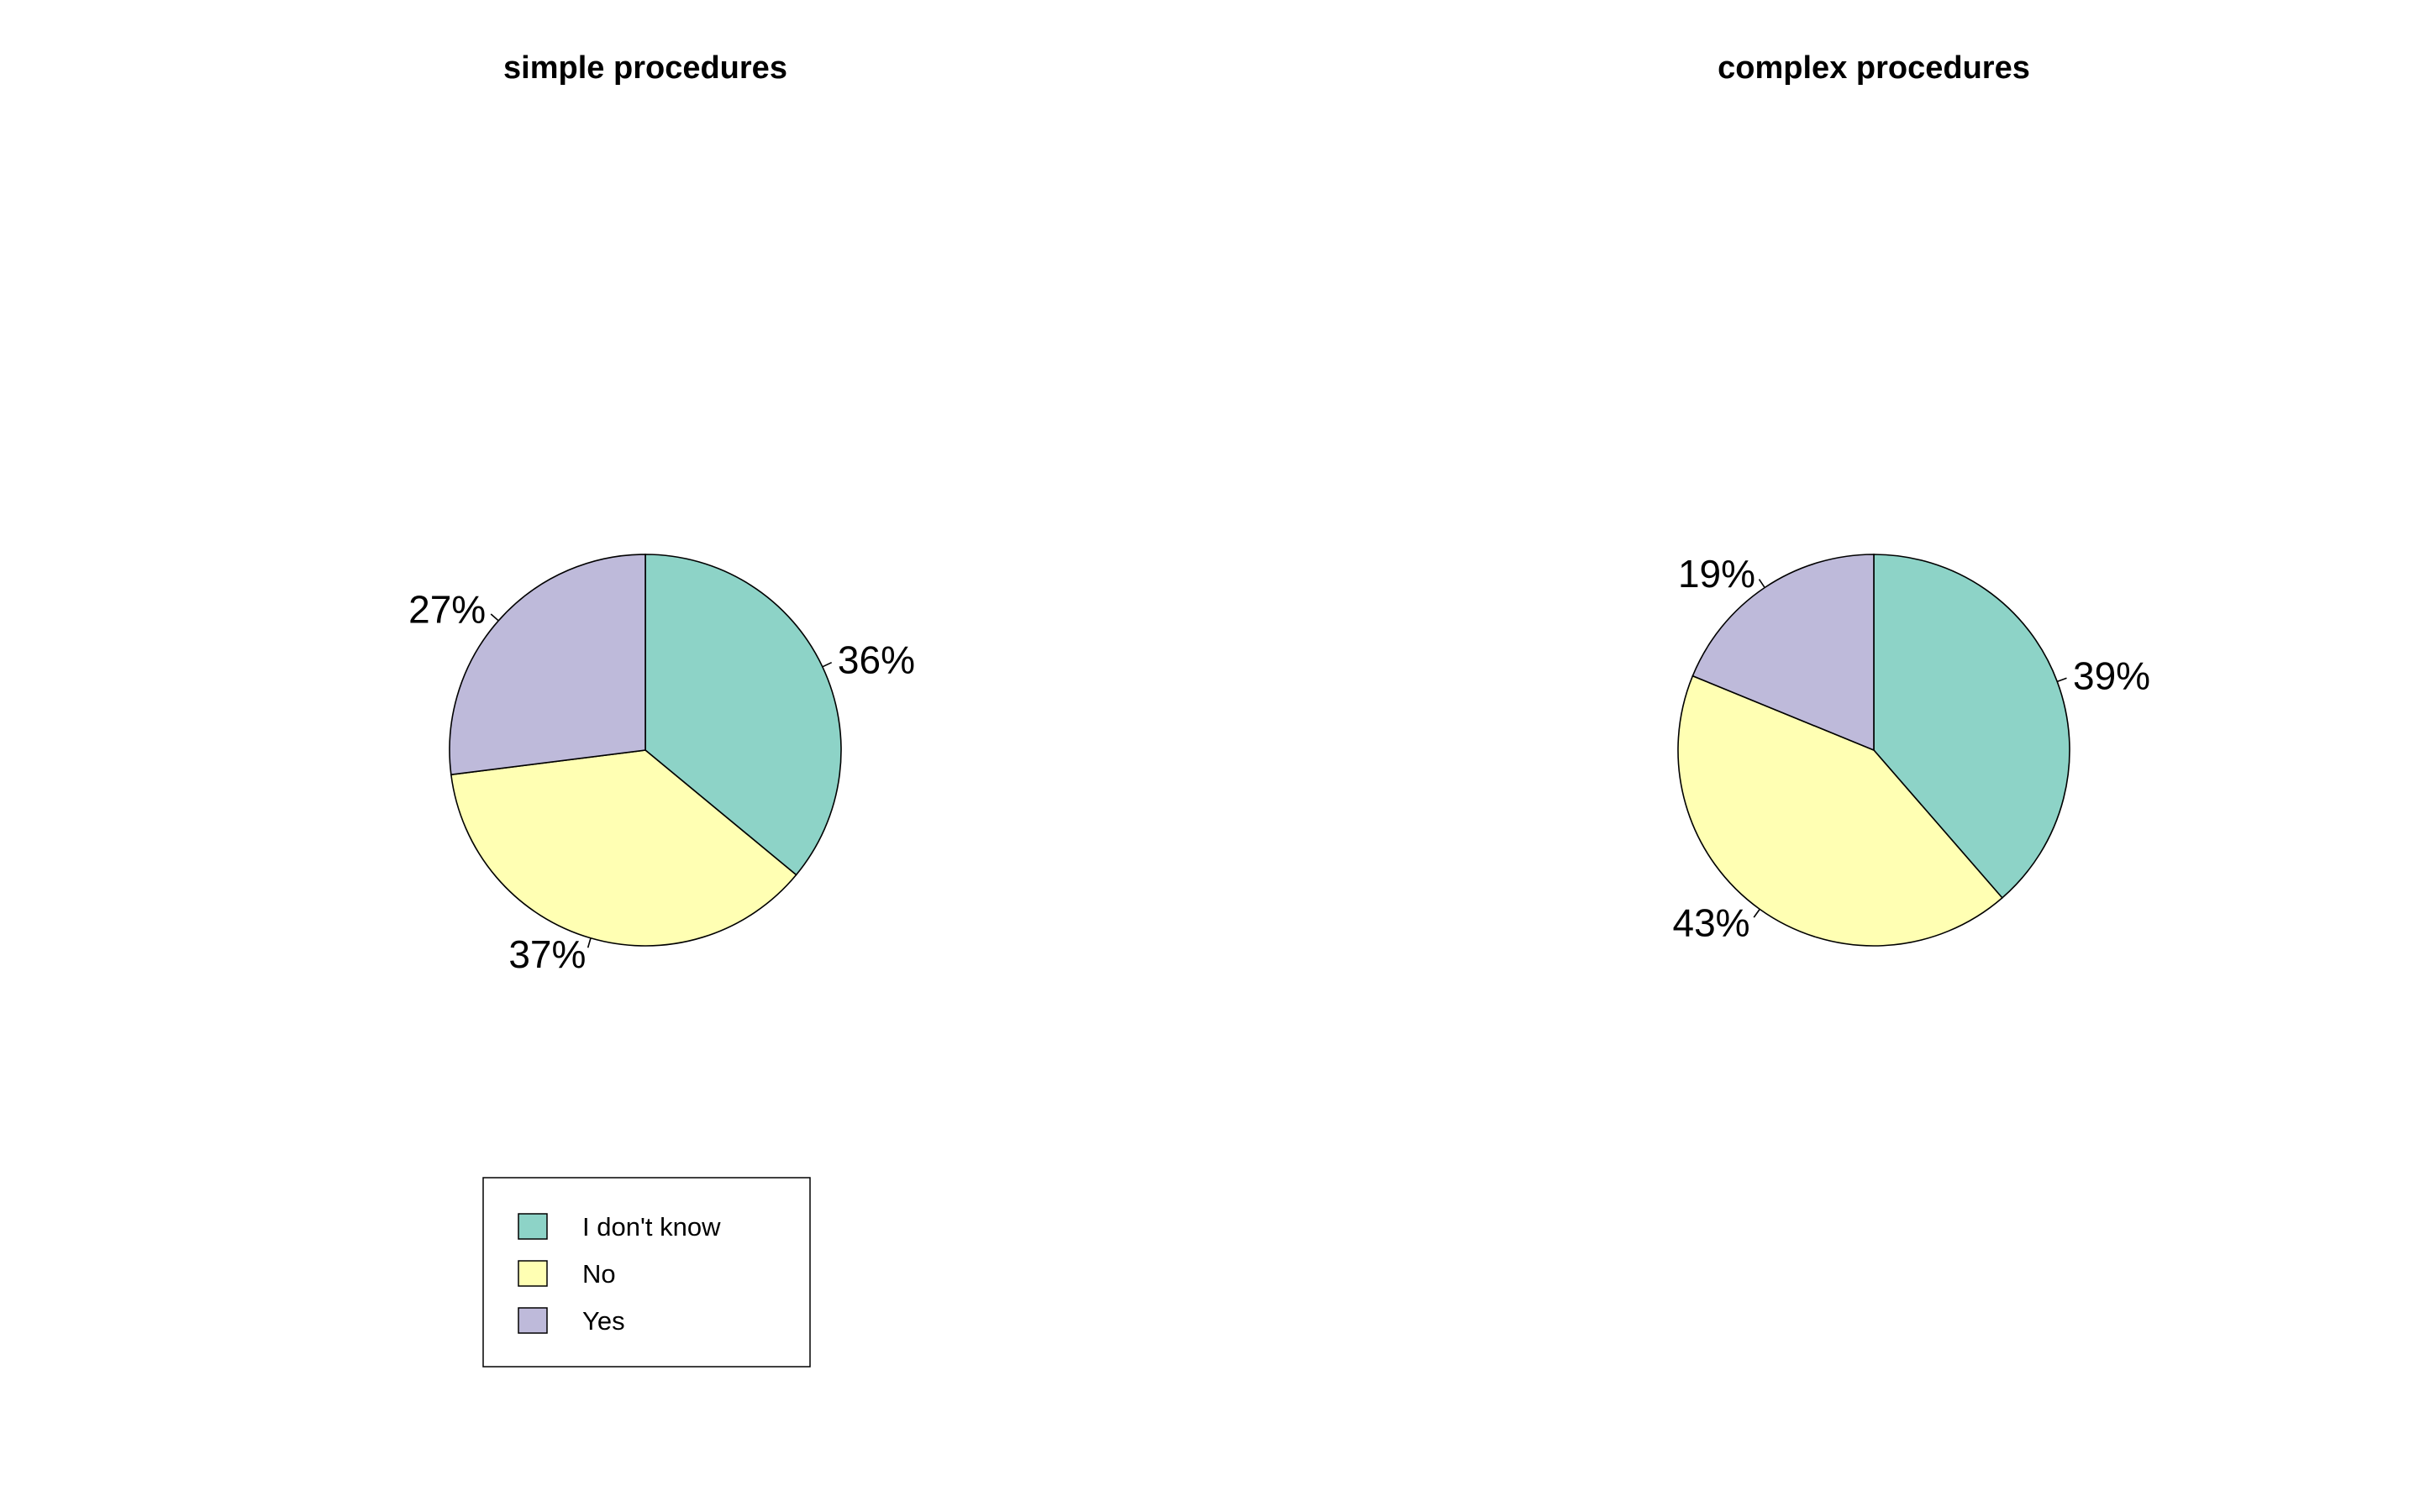 This screenshot has width=2420, height=1512. Describe the element at coordinates (599, 1274) in the screenshot. I see `legend-label: No` at that location.